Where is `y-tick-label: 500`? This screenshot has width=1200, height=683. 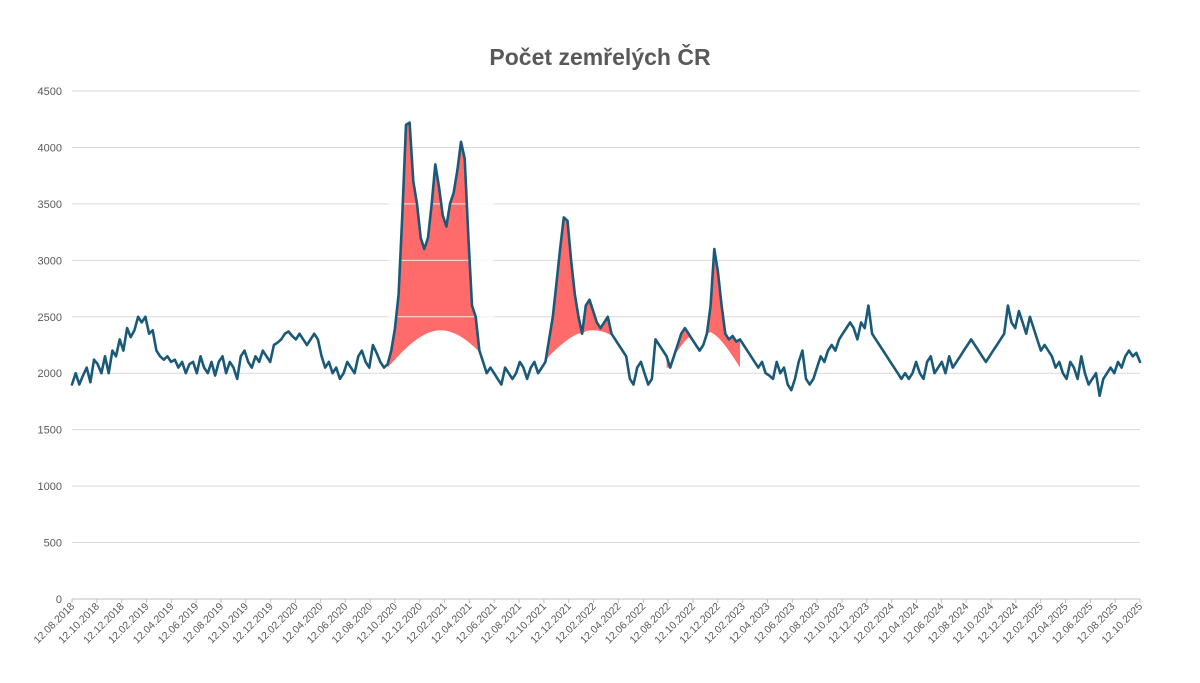 y-tick-label: 500 is located at coordinates (53, 544).